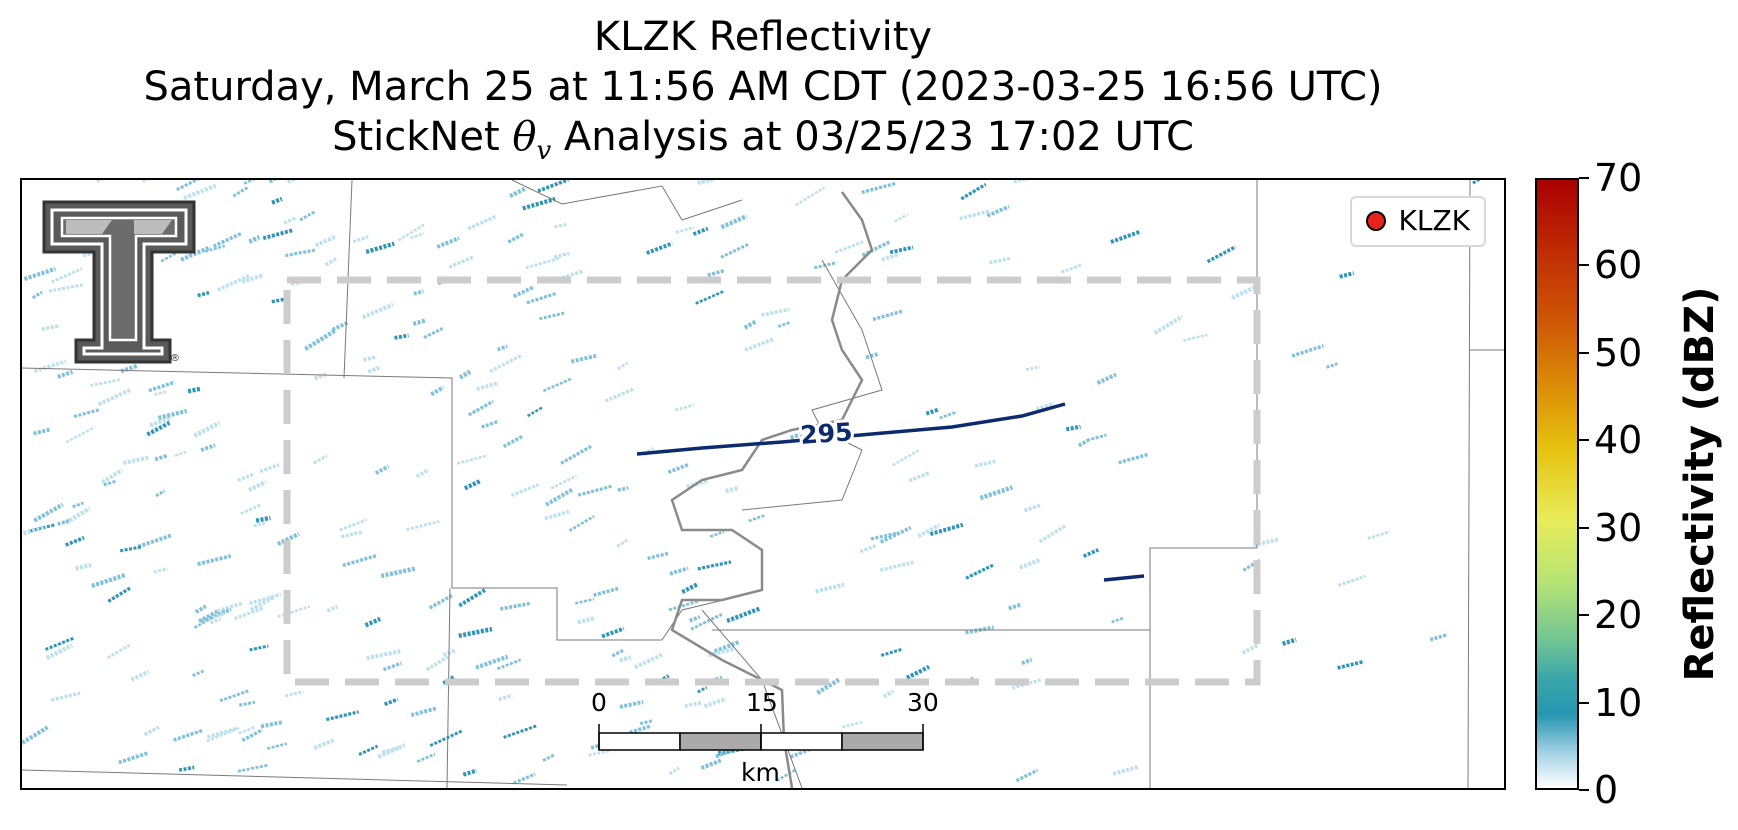 This screenshot has height=830, width=1738. What do you see at coordinates (872, 137) in the screenshot?
I see `title-line-3-suffix: Analysis at 03/25/23 17:02 UTC` at bounding box center [872, 137].